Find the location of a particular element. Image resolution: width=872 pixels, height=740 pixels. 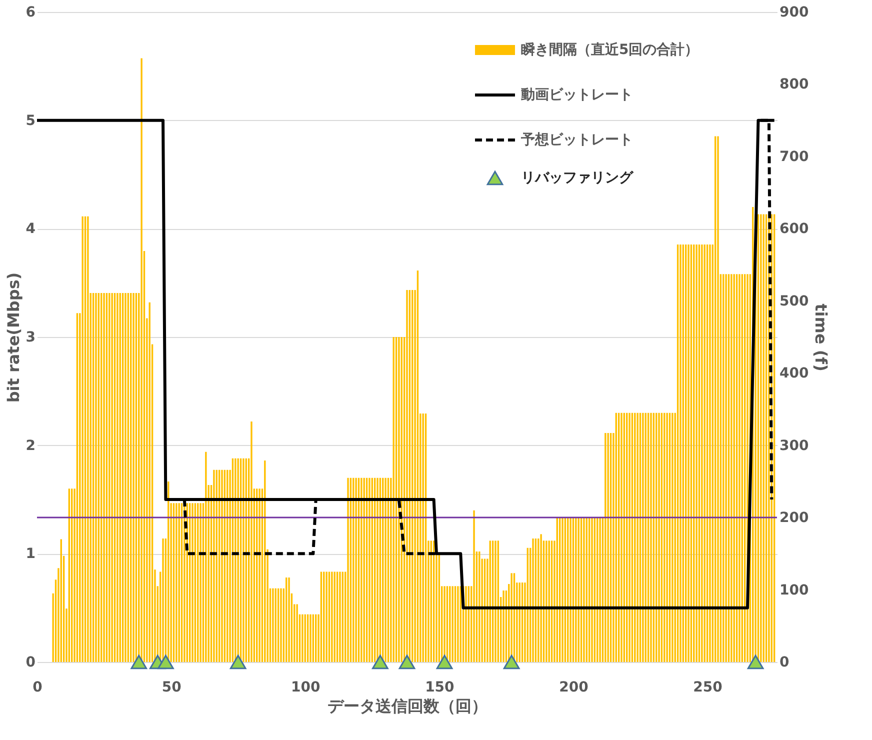

legend-label: 動画ビットレート is located at coordinates (576, 95).